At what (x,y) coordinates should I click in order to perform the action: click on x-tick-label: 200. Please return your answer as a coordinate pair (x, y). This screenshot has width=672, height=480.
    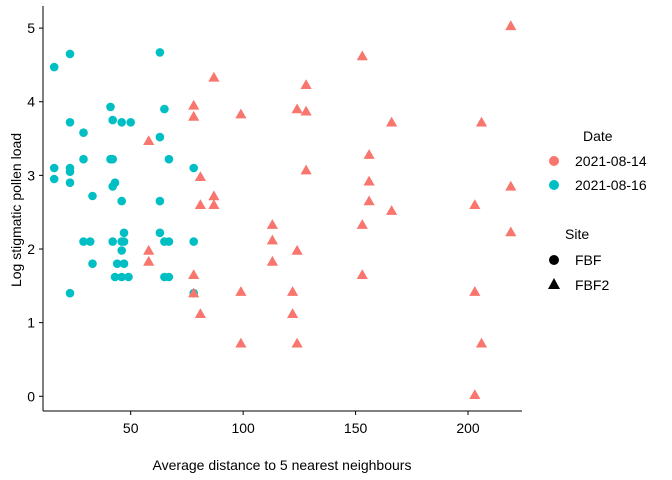
    Looking at the image, I should click on (468, 428).